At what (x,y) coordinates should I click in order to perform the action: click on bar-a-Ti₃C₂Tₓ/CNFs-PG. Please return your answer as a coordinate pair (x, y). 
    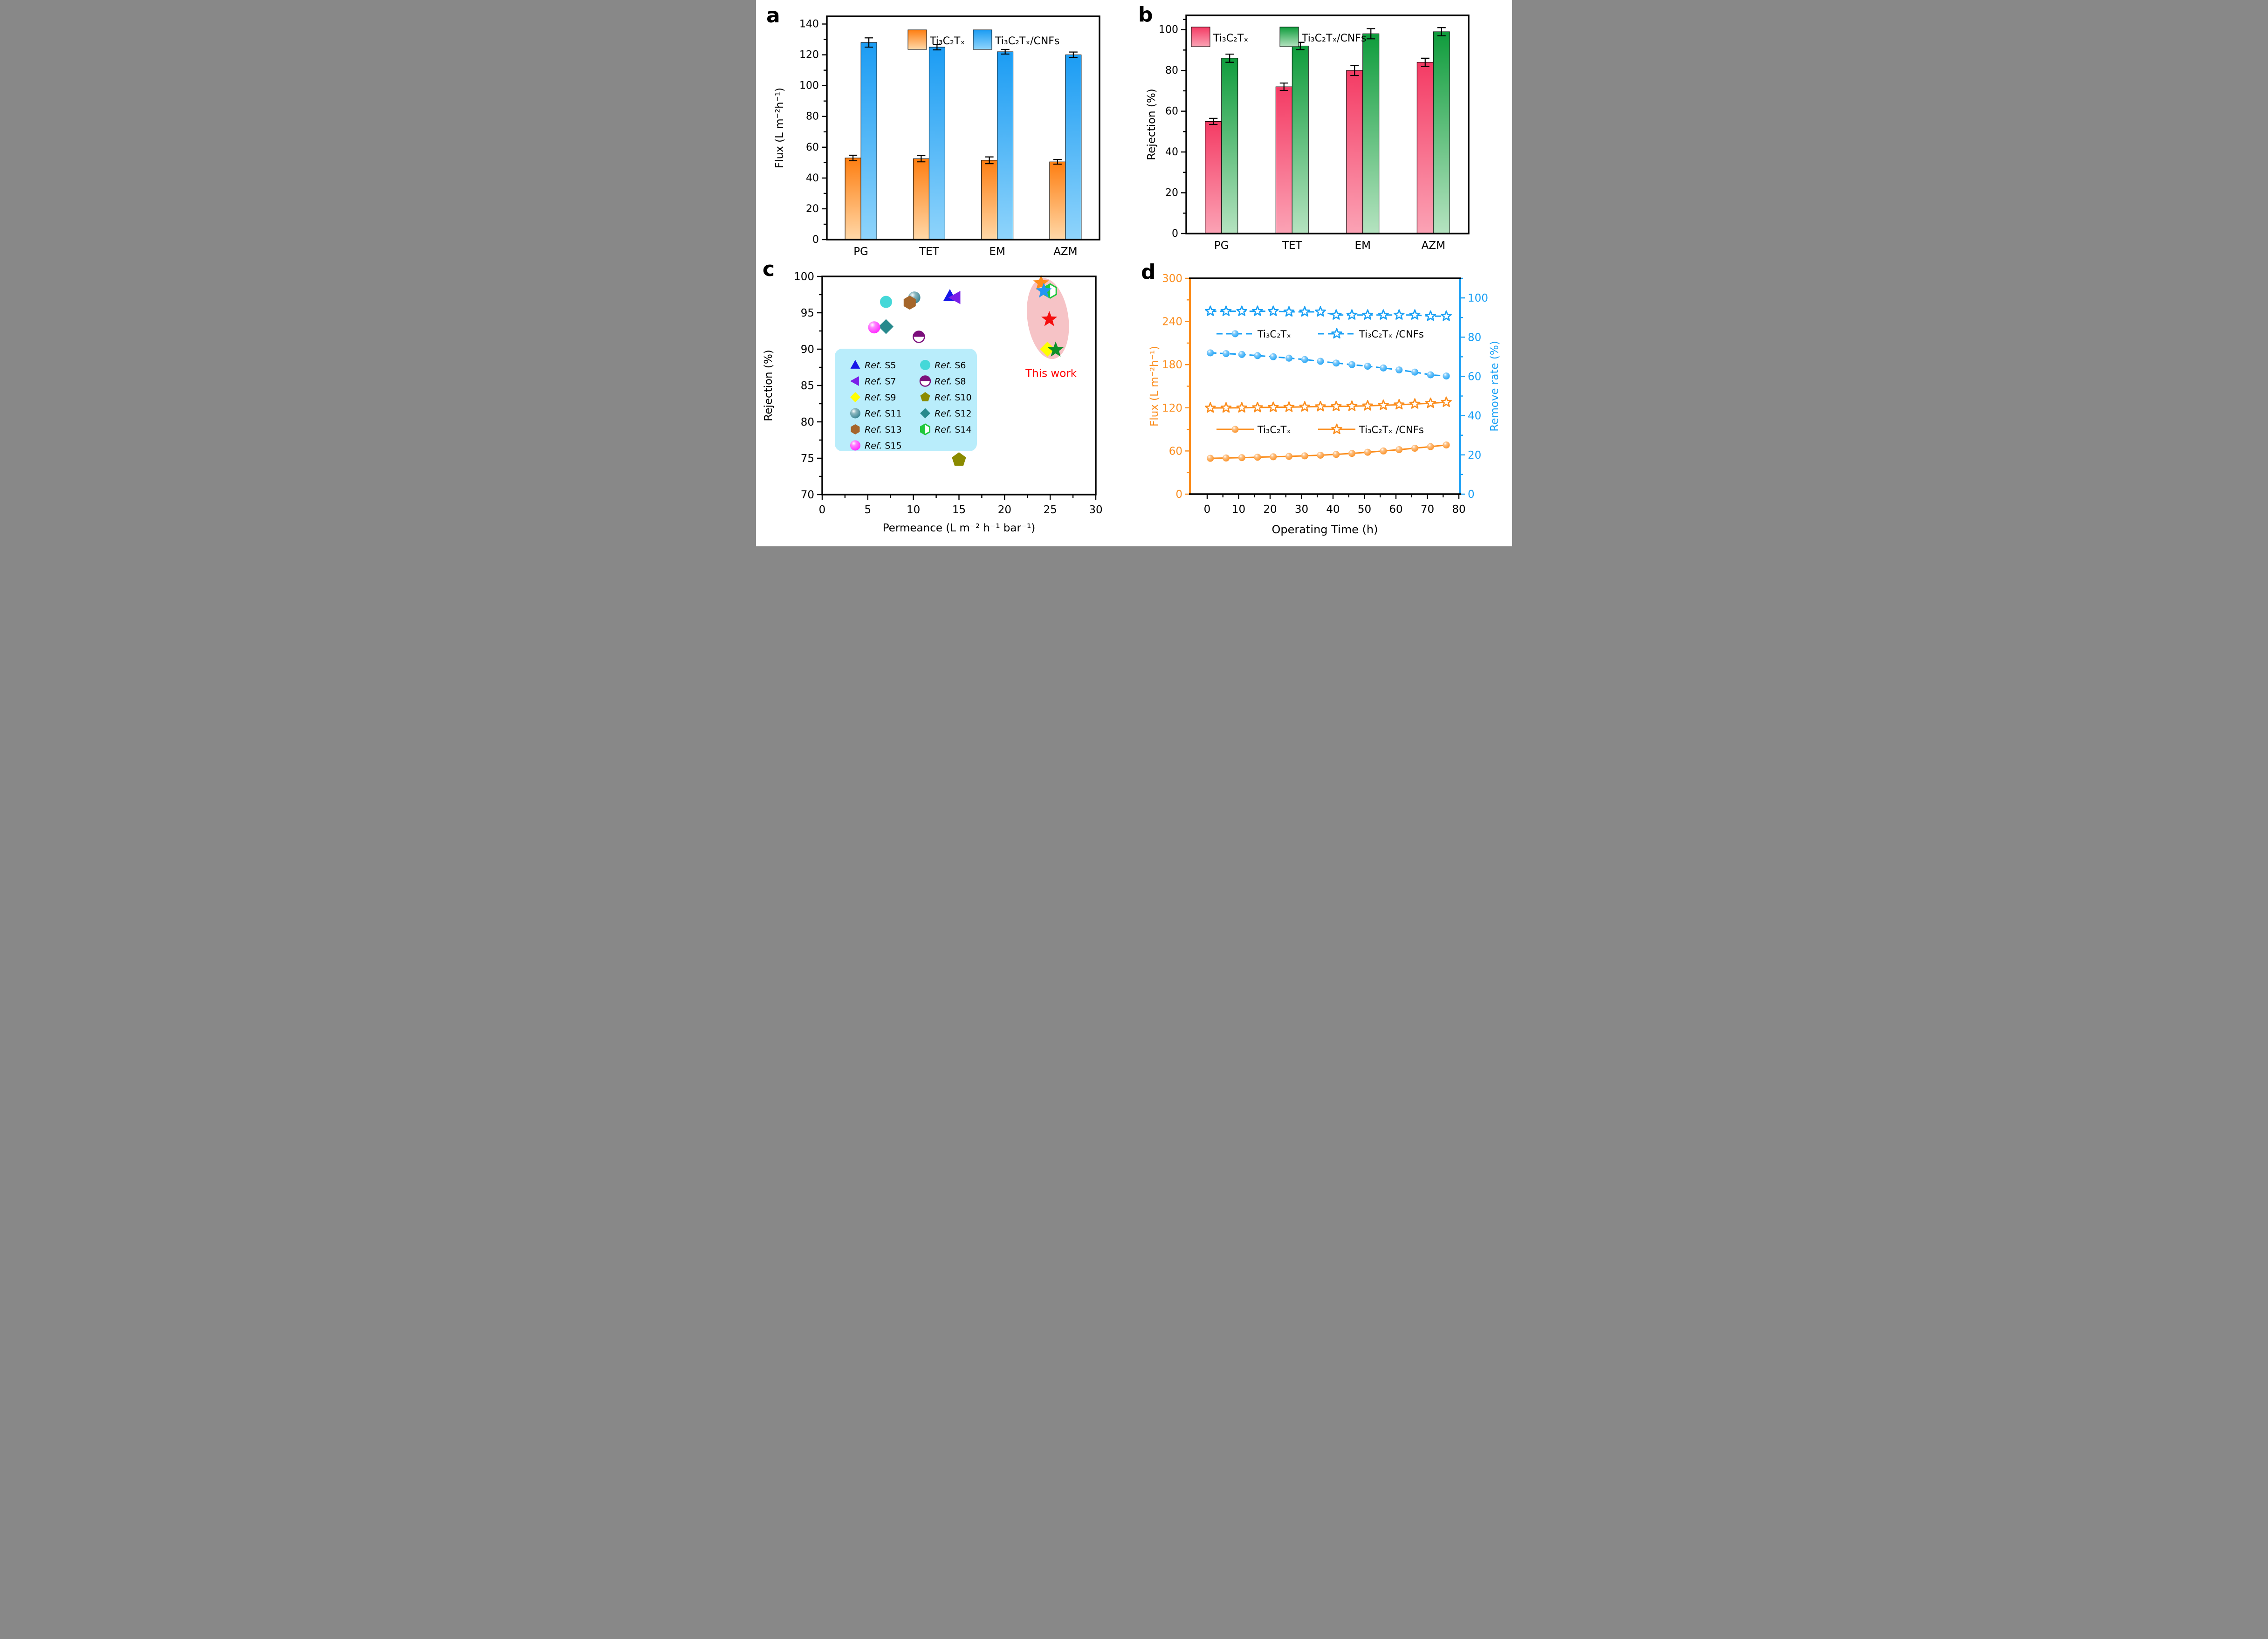
    Looking at the image, I should click on (869, 141).